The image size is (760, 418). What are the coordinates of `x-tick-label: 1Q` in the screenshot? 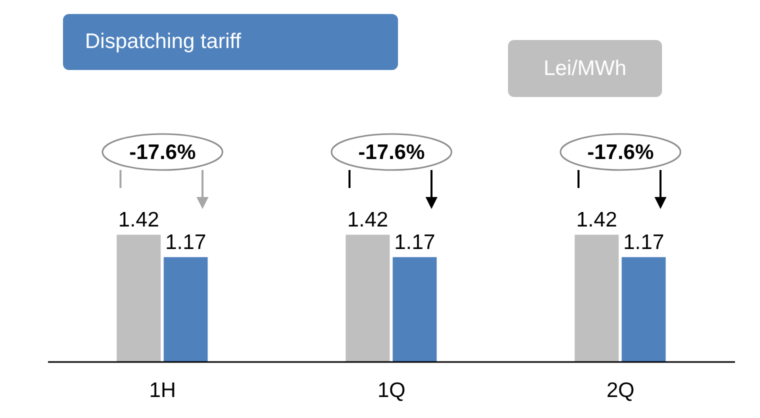 It's located at (391, 390).